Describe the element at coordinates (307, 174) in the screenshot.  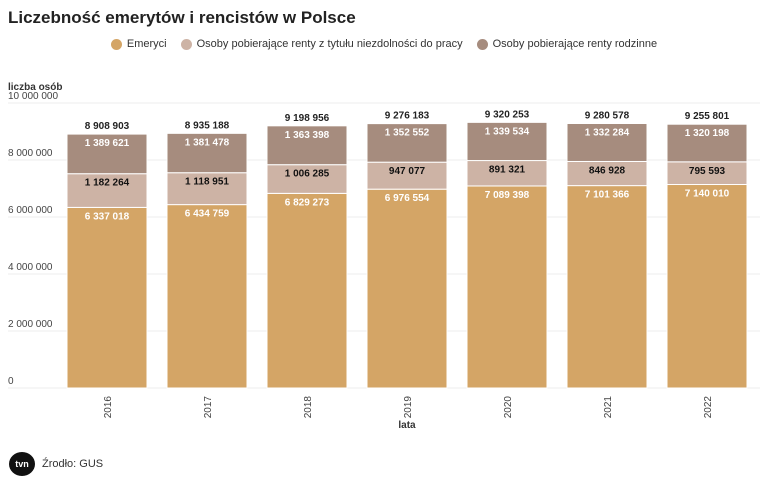
I see `data-label: 1 006 285` at that location.